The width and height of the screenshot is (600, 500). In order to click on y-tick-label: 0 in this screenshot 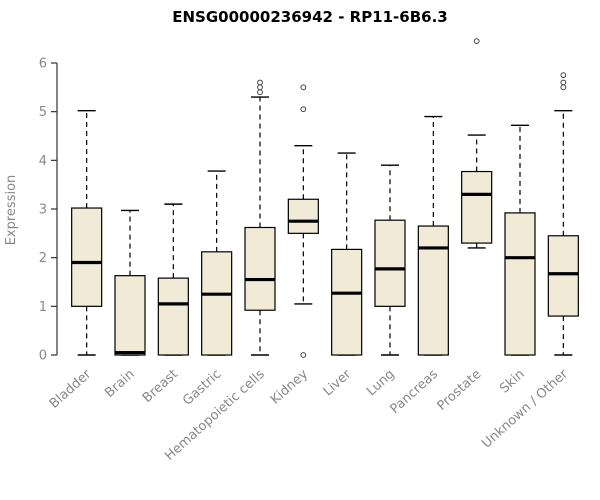, I will do `click(43, 356)`.